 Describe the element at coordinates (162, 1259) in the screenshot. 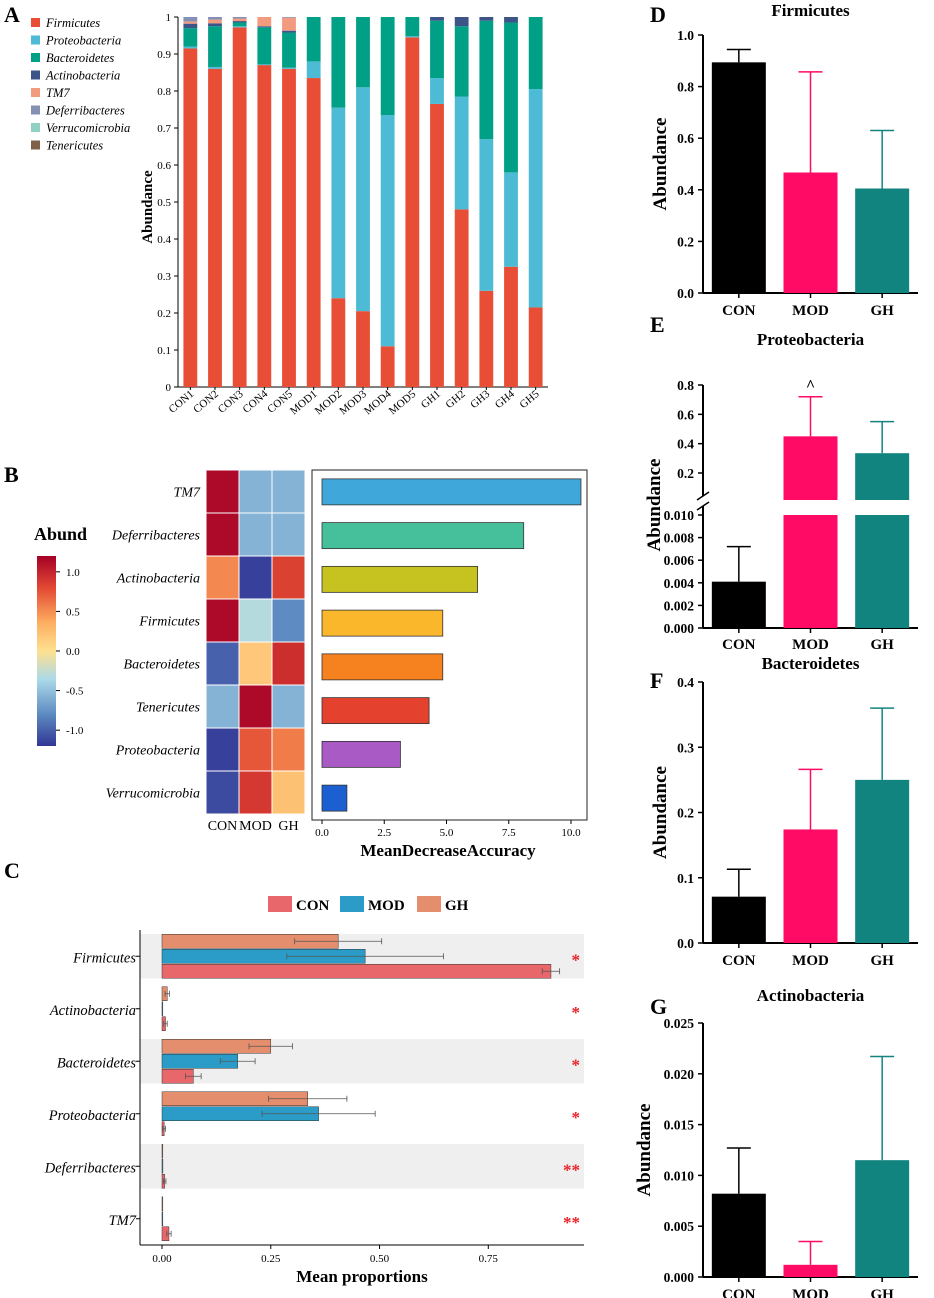

I see `c-xtick-label: 0.00` at that location.